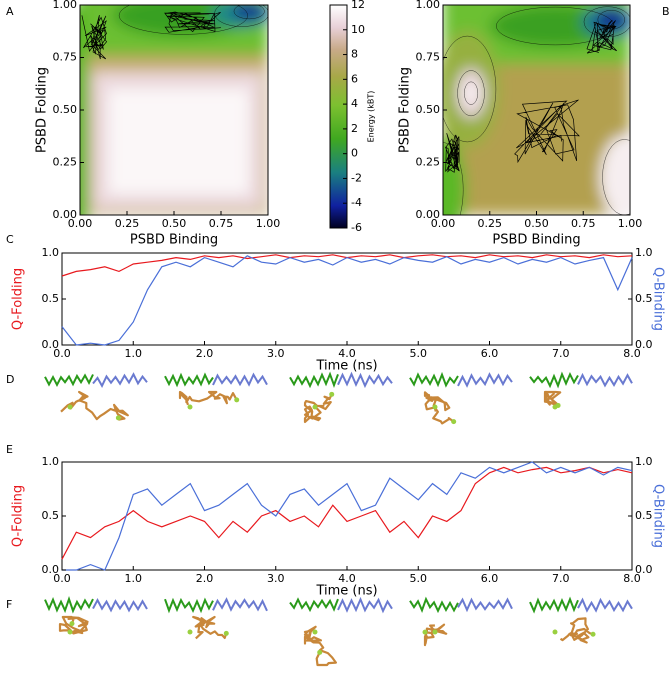  What do you see at coordinates (179, 141) in the screenshot?
I see `energy-region` at bounding box center [179, 141].